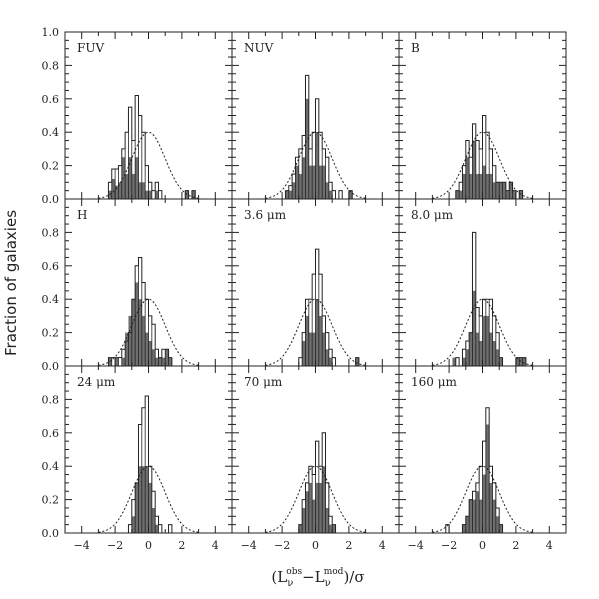 The height and width of the screenshot is (599, 599). Describe the element at coordinates (11, 283) in the screenshot. I see `y-axis-label: Fraction of galaxies` at that location.